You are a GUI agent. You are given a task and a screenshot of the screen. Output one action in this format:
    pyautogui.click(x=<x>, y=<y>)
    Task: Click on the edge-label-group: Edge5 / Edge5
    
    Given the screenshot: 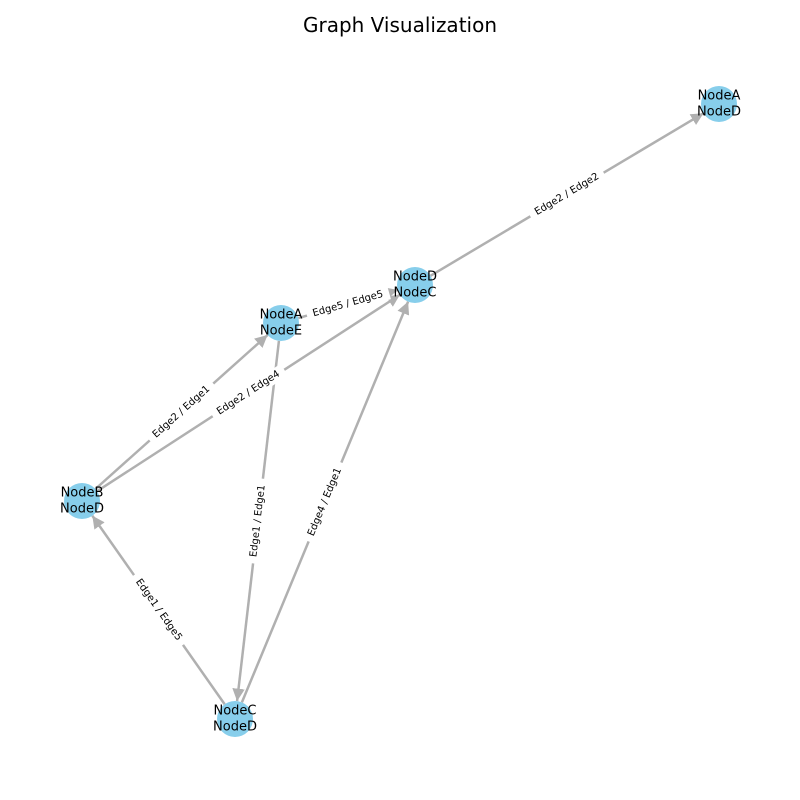 What is the action you would take?
    pyautogui.click(x=348, y=304)
    